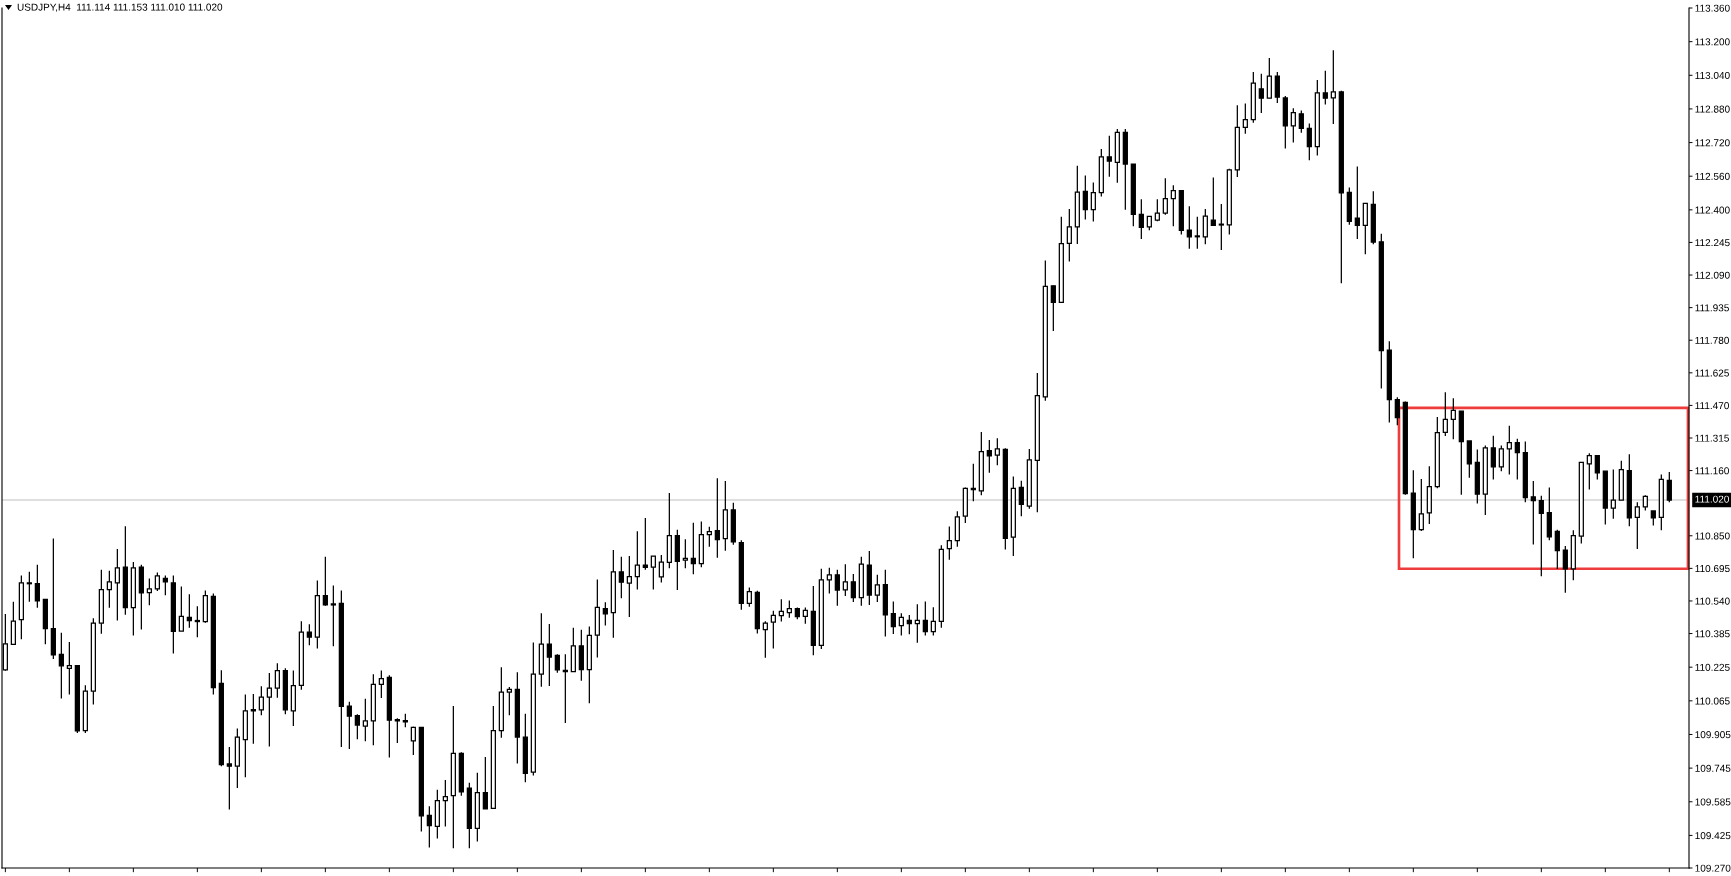  I want to click on y-tick-label: 111.315, so click(1712, 438).